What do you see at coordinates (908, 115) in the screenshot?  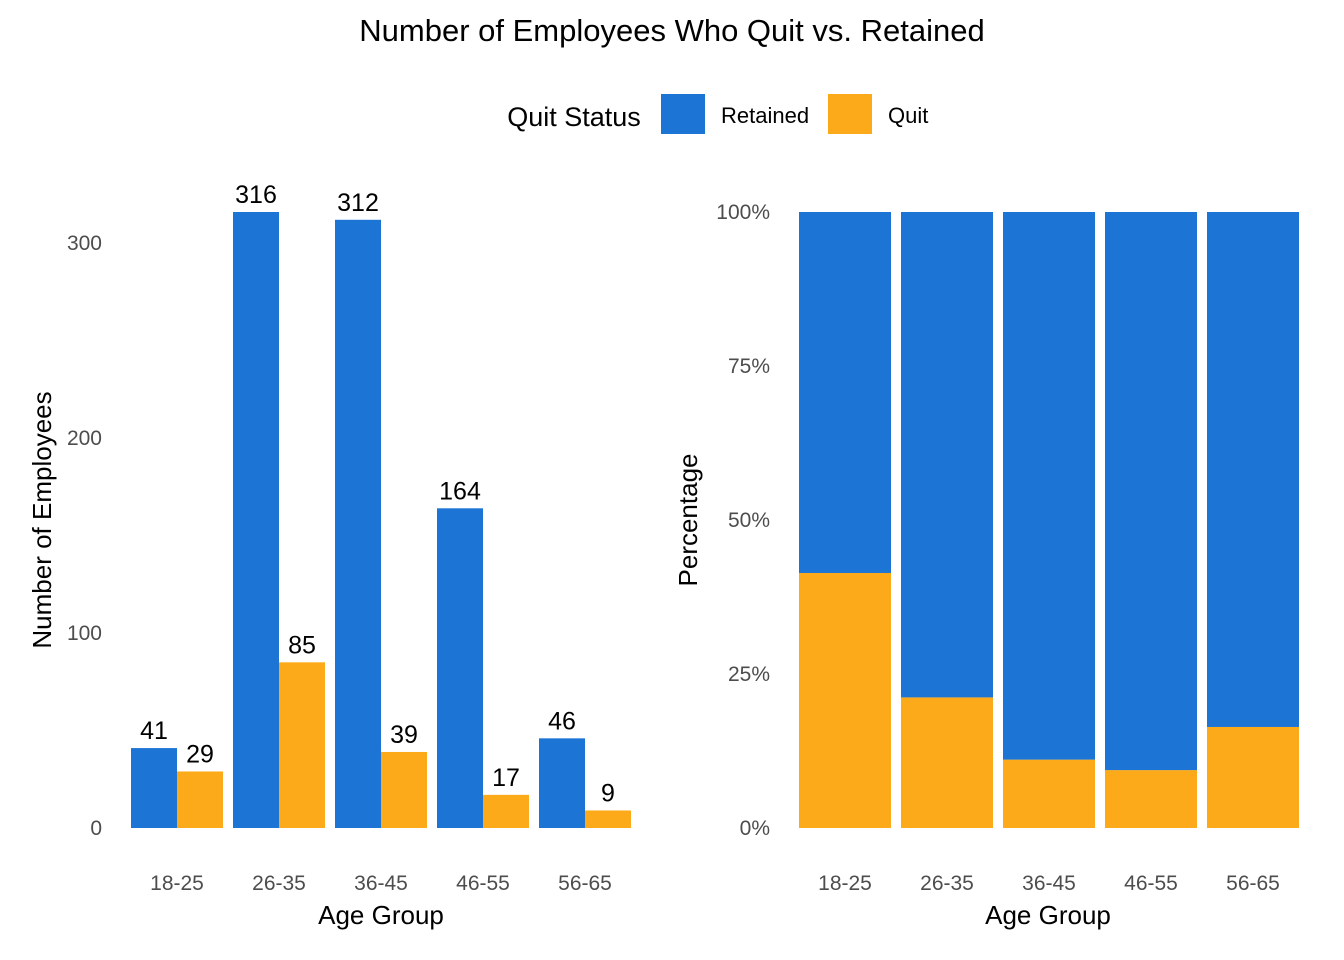 I see `legend-label-quit: Quit` at bounding box center [908, 115].